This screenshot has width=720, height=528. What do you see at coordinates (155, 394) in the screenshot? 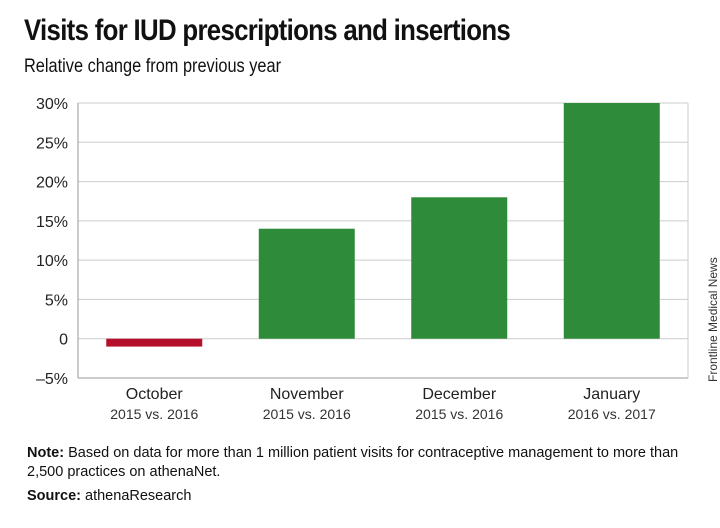
I see `x-tick-label: October` at bounding box center [155, 394].